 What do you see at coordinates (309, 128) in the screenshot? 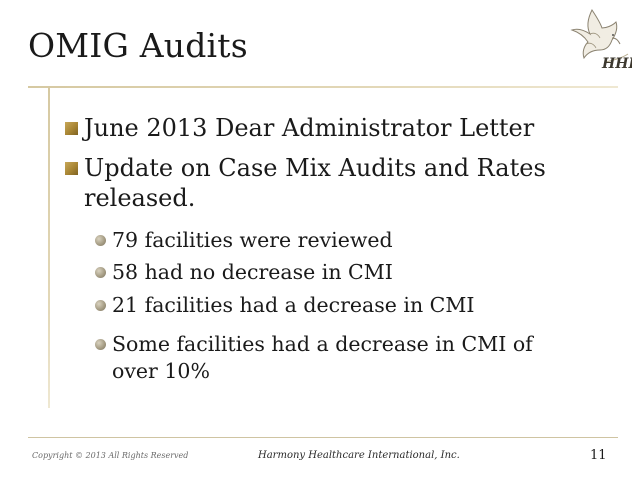
I see `bullet-text: June 2013 Dear Administrator Letter` at bounding box center [309, 128].